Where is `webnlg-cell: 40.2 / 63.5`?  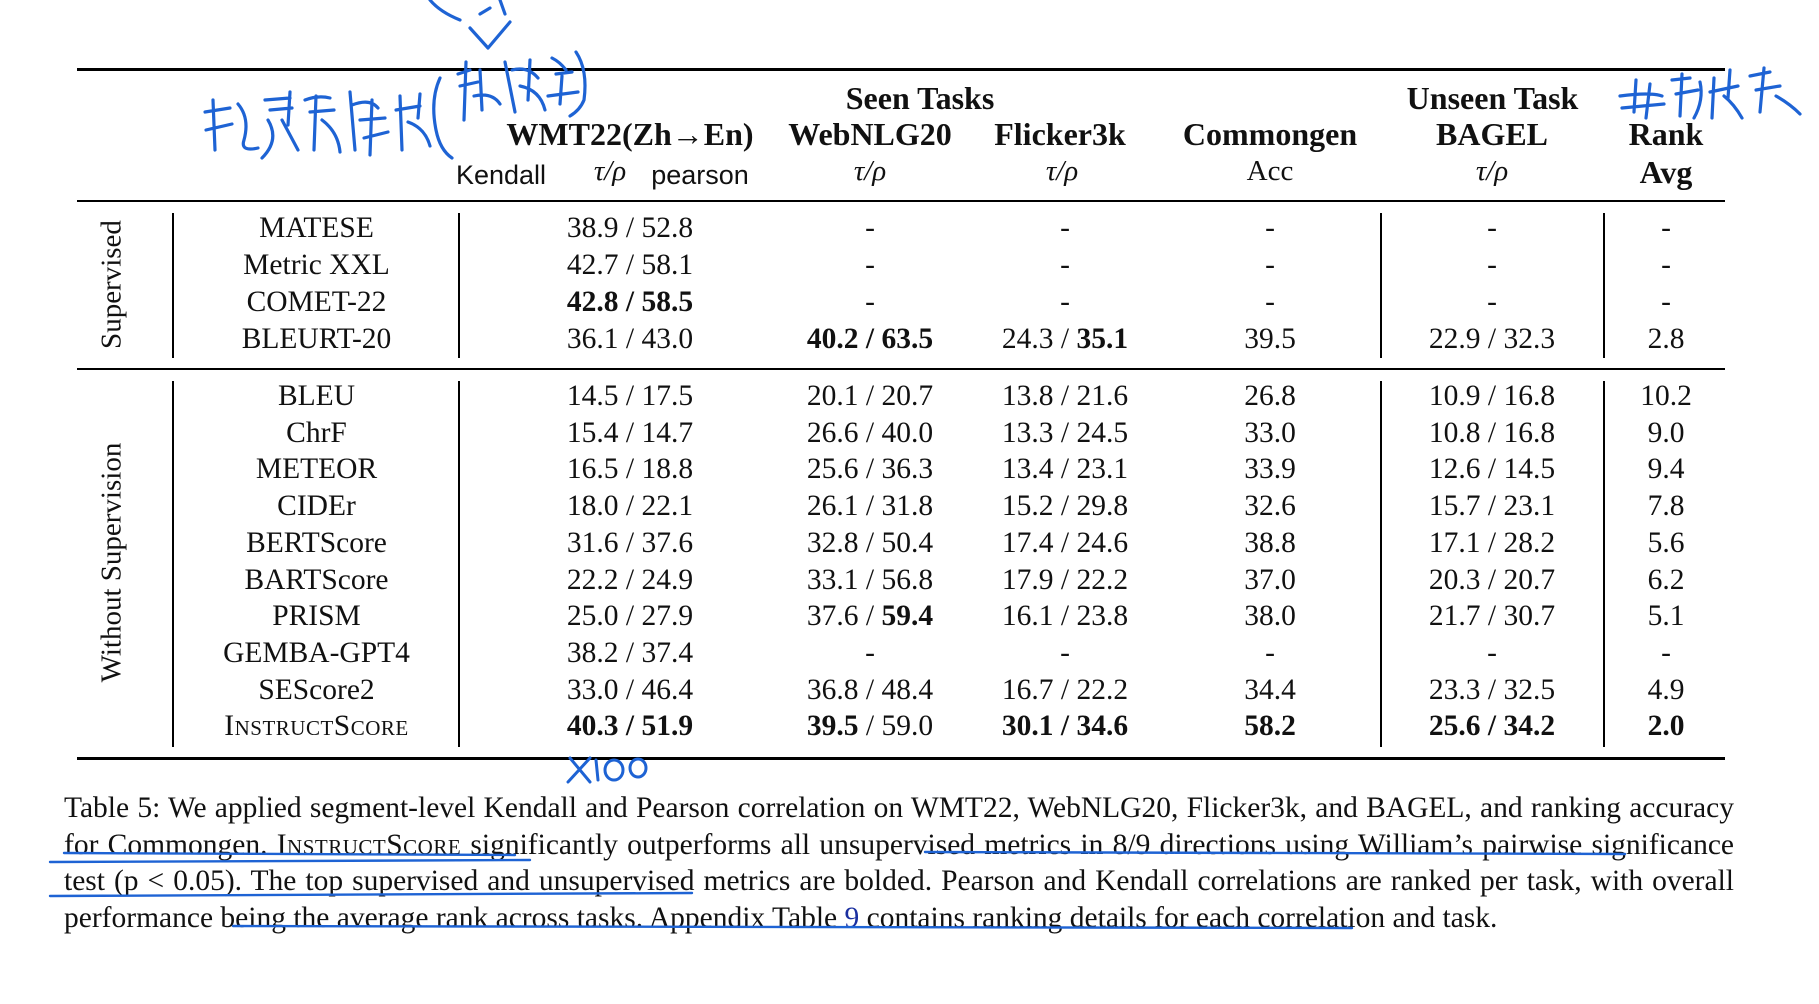
webnlg-cell: 40.2 / 63.5 is located at coordinates (870, 339).